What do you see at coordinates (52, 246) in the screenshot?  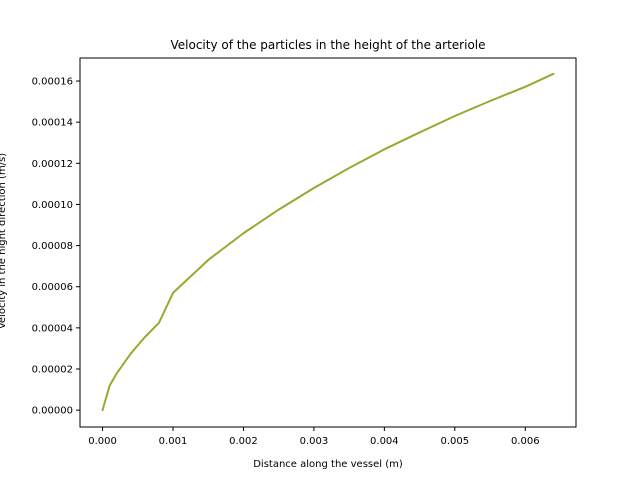 I see `y-tick-label: 0.00008` at bounding box center [52, 246].